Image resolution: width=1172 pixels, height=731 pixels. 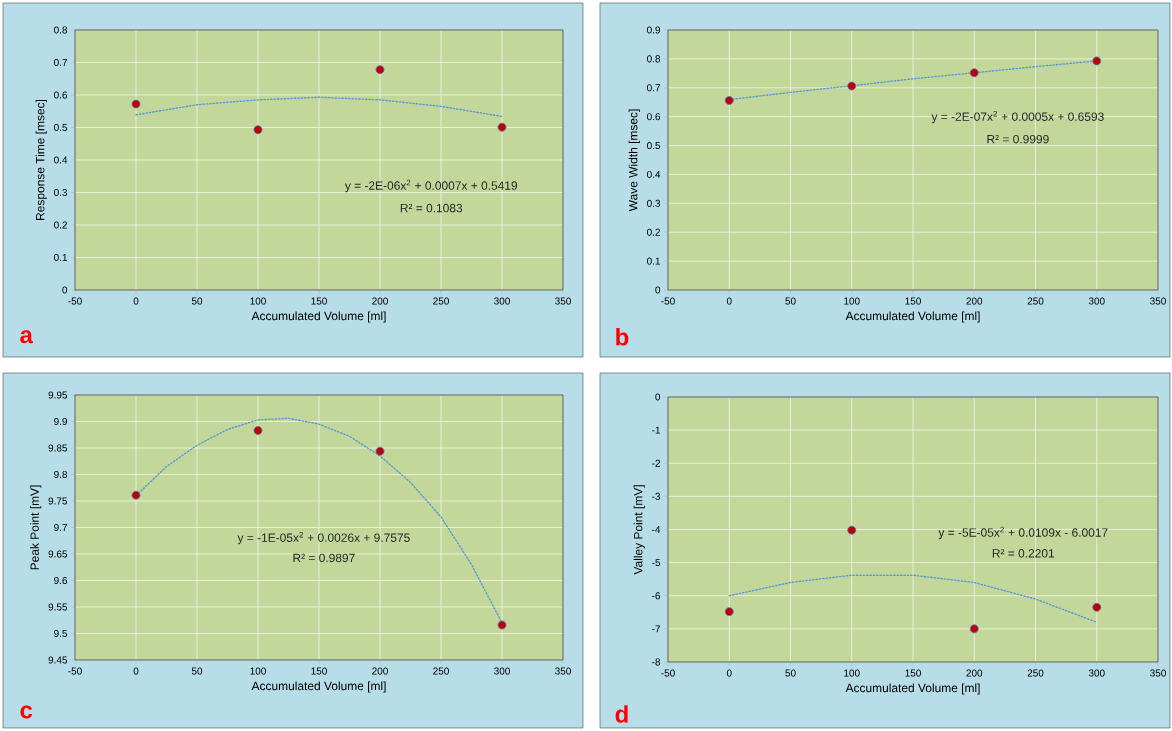 I want to click on y-tick-label: 0.9, so click(x=654, y=30).